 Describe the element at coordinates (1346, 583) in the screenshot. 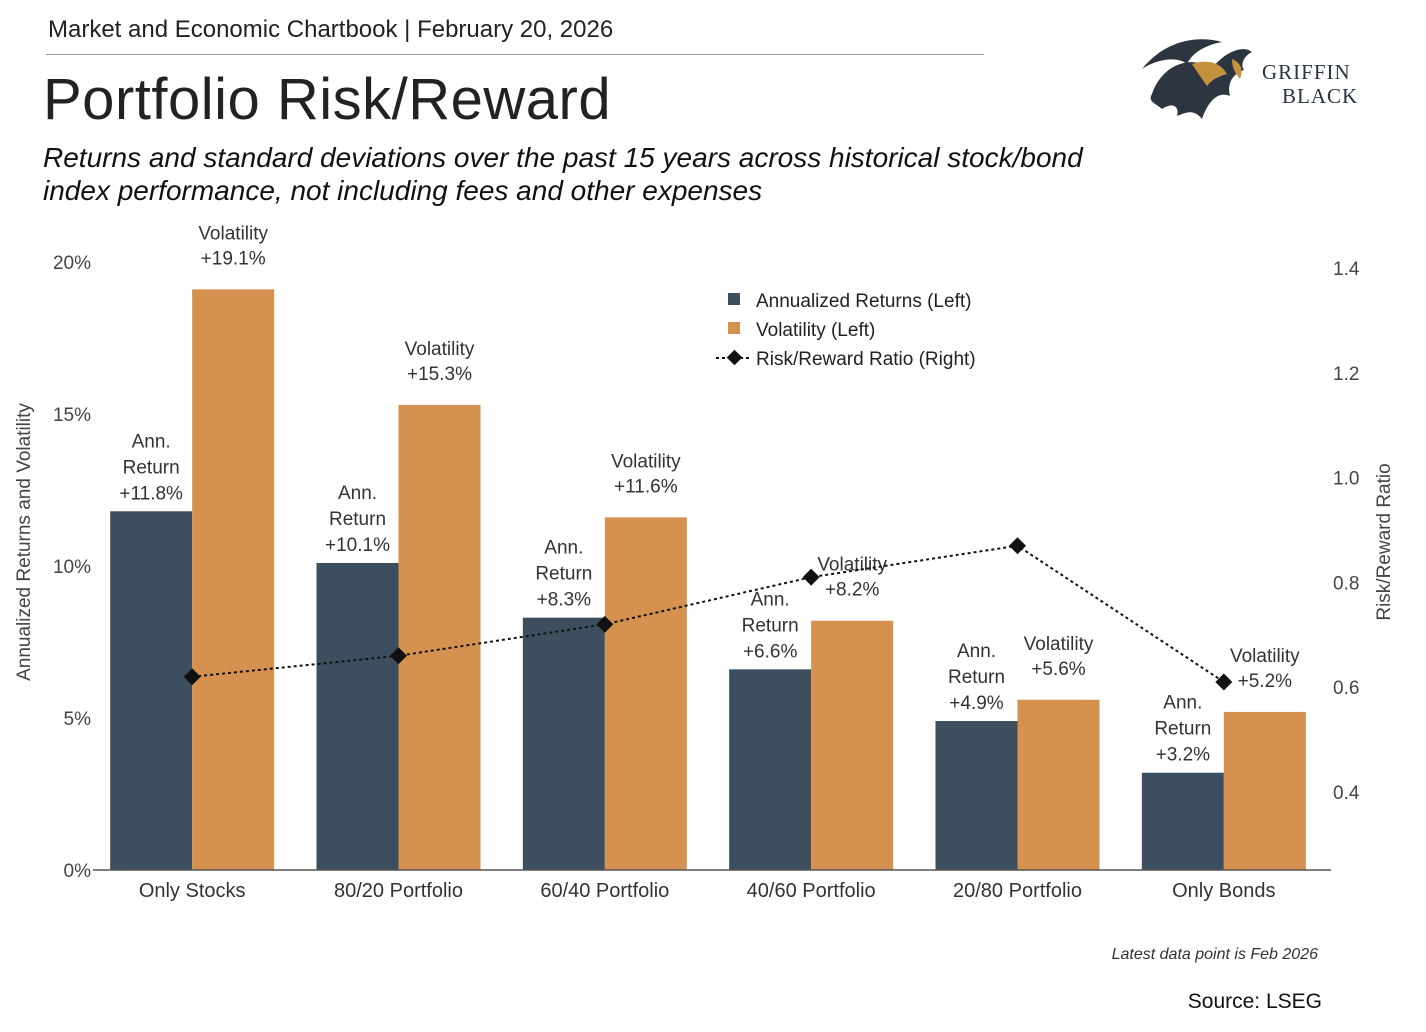

I see `y2-tick-label: 0.8` at that location.